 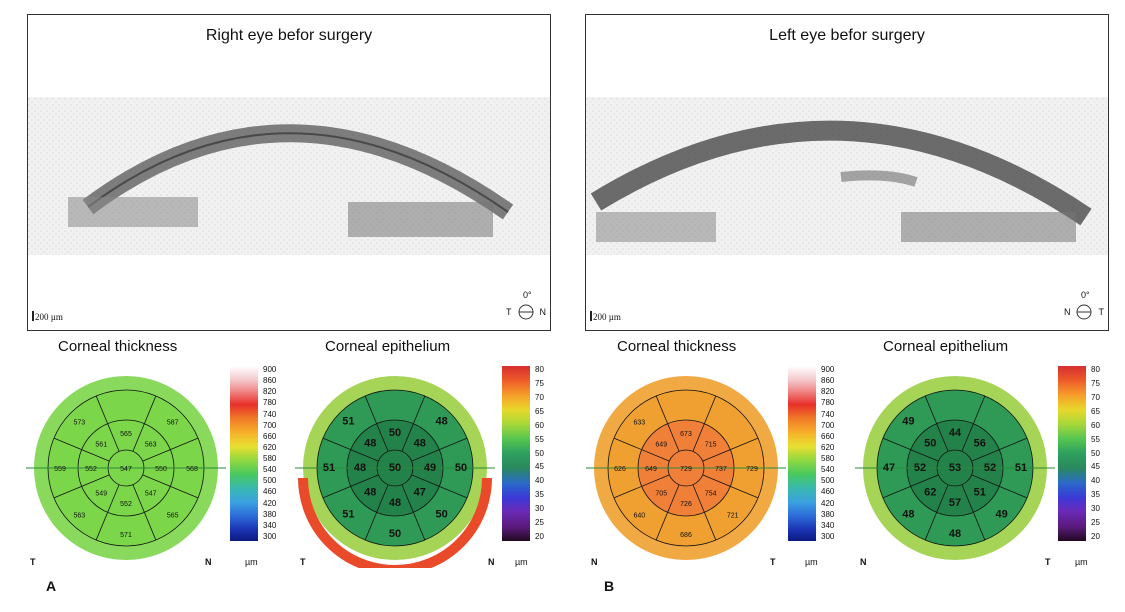 What do you see at coordinates (161, 469) in the screenshot?
I see `map-value-inner: 550` at bounding box center [161, 469].